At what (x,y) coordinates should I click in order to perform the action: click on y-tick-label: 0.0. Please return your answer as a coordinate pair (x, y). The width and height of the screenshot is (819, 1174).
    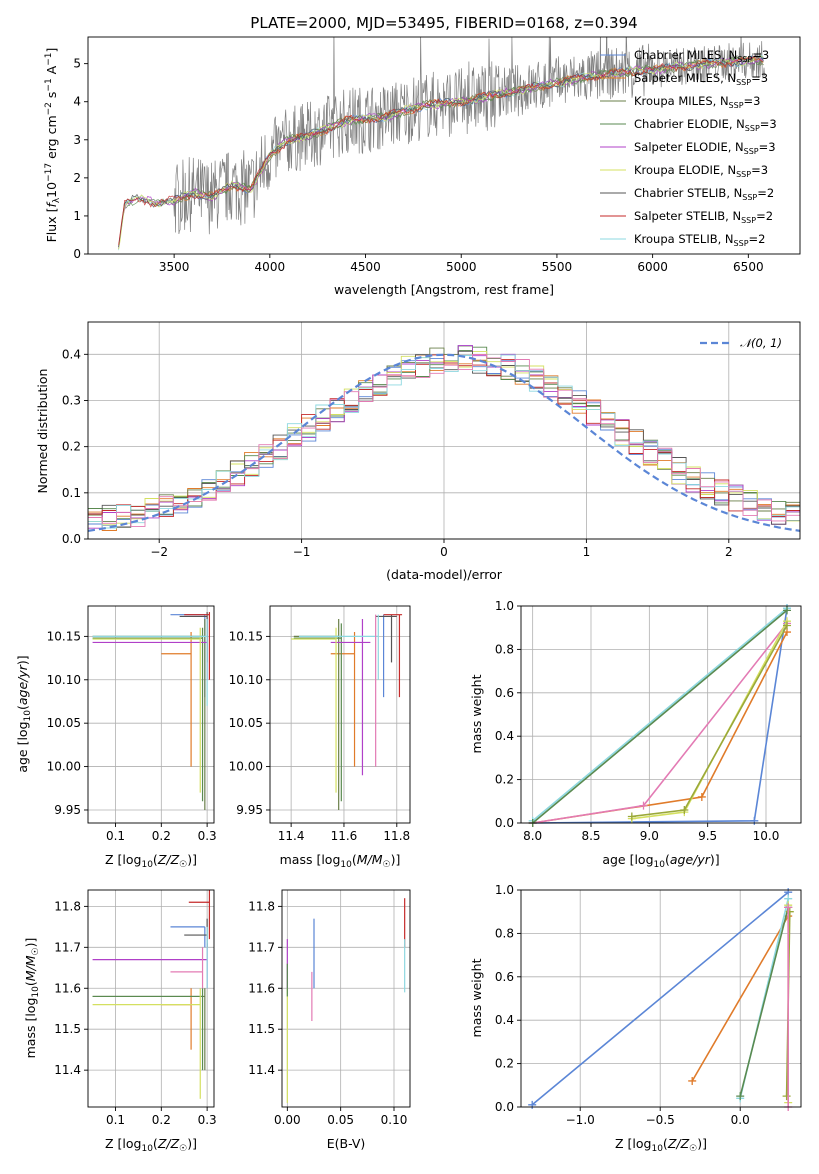
    Looking at the image, I should click on (504, 823).